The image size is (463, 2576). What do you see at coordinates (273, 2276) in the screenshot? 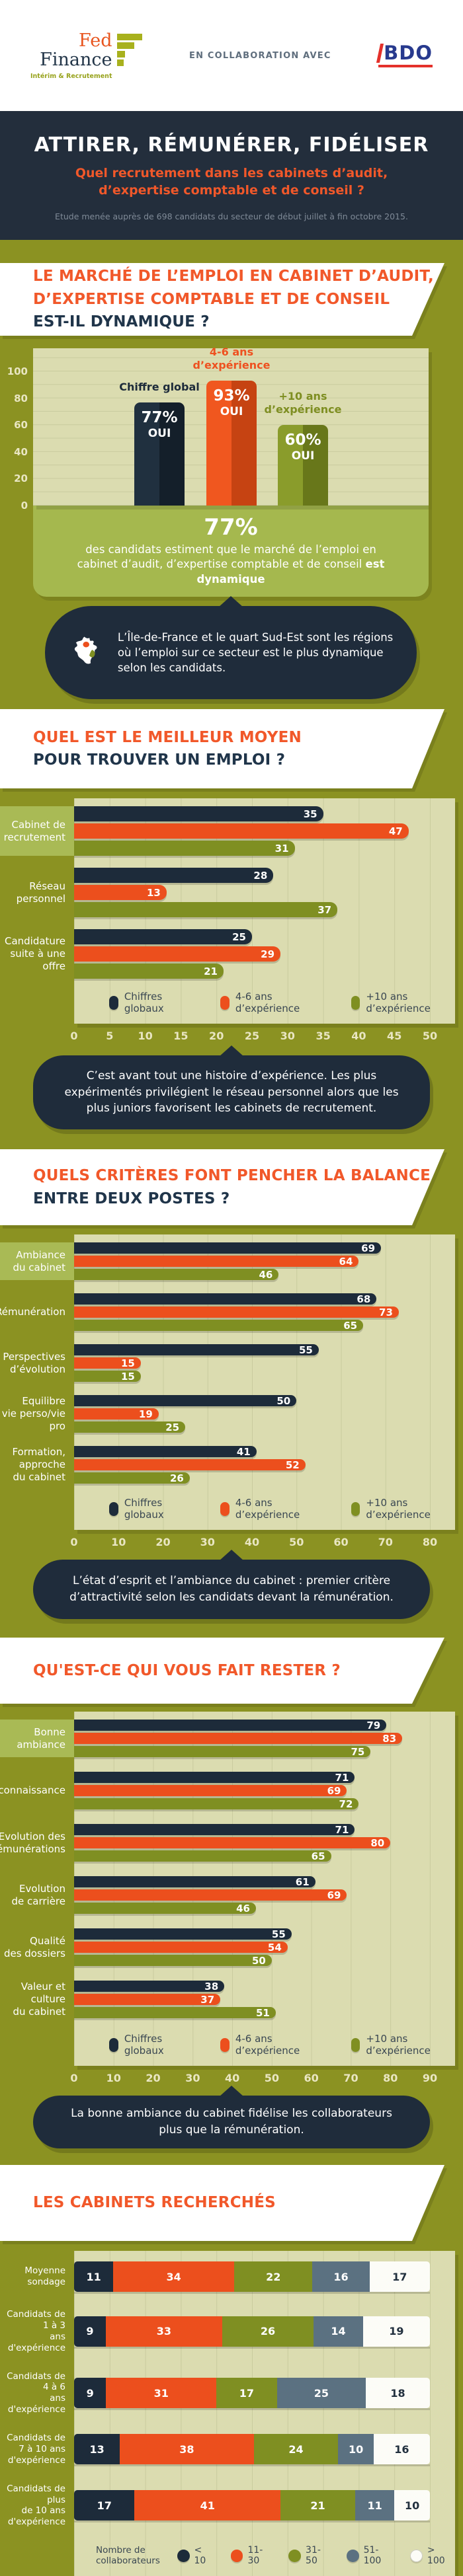
I see `bar-value-label: 22` at bounding box center [273, 2276].